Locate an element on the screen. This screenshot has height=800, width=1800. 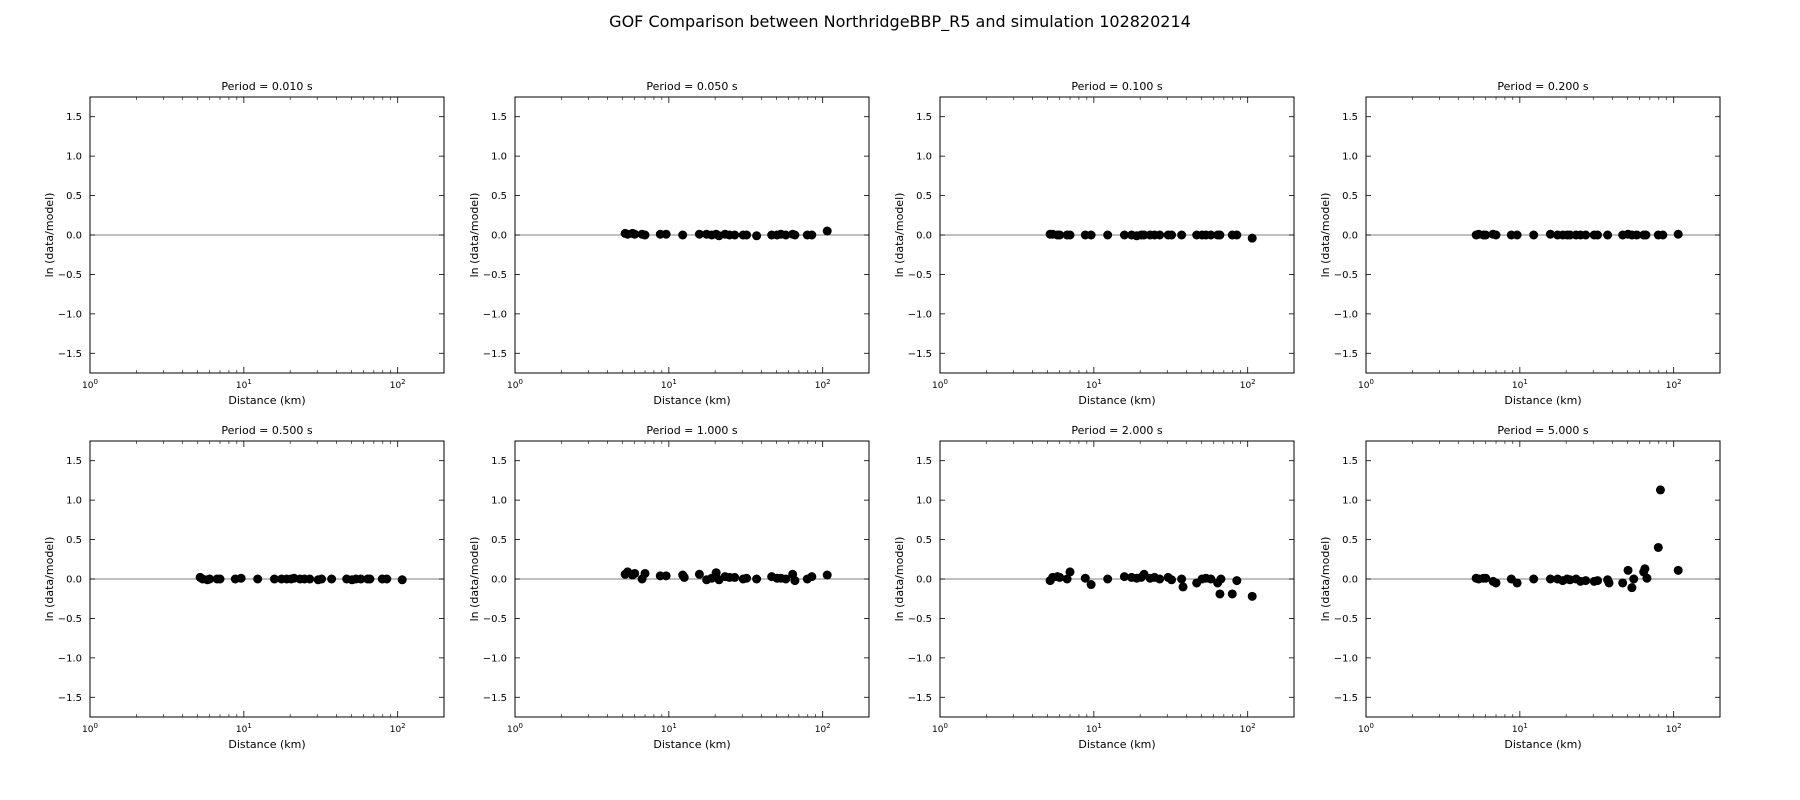
y-tick-label: 1.5 is located at coordinates (1350, 461).